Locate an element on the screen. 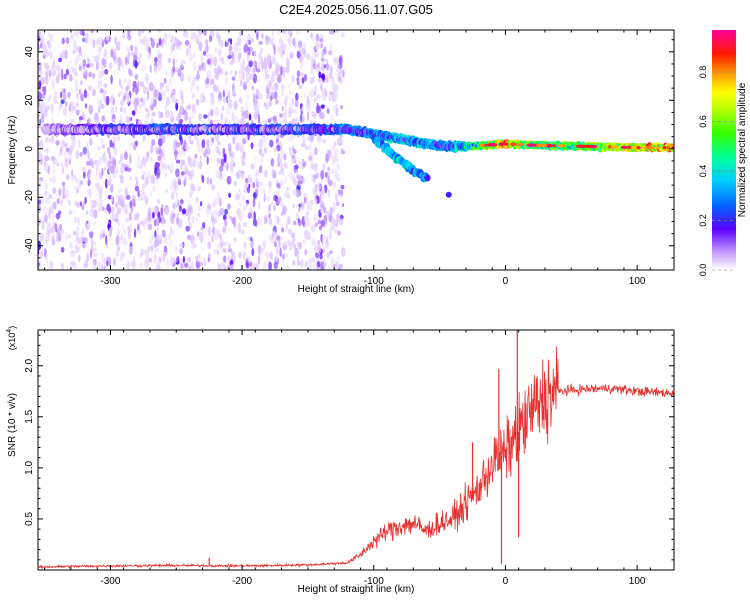  y-tick-label: 1.0 is located at coordinates (29, 467).